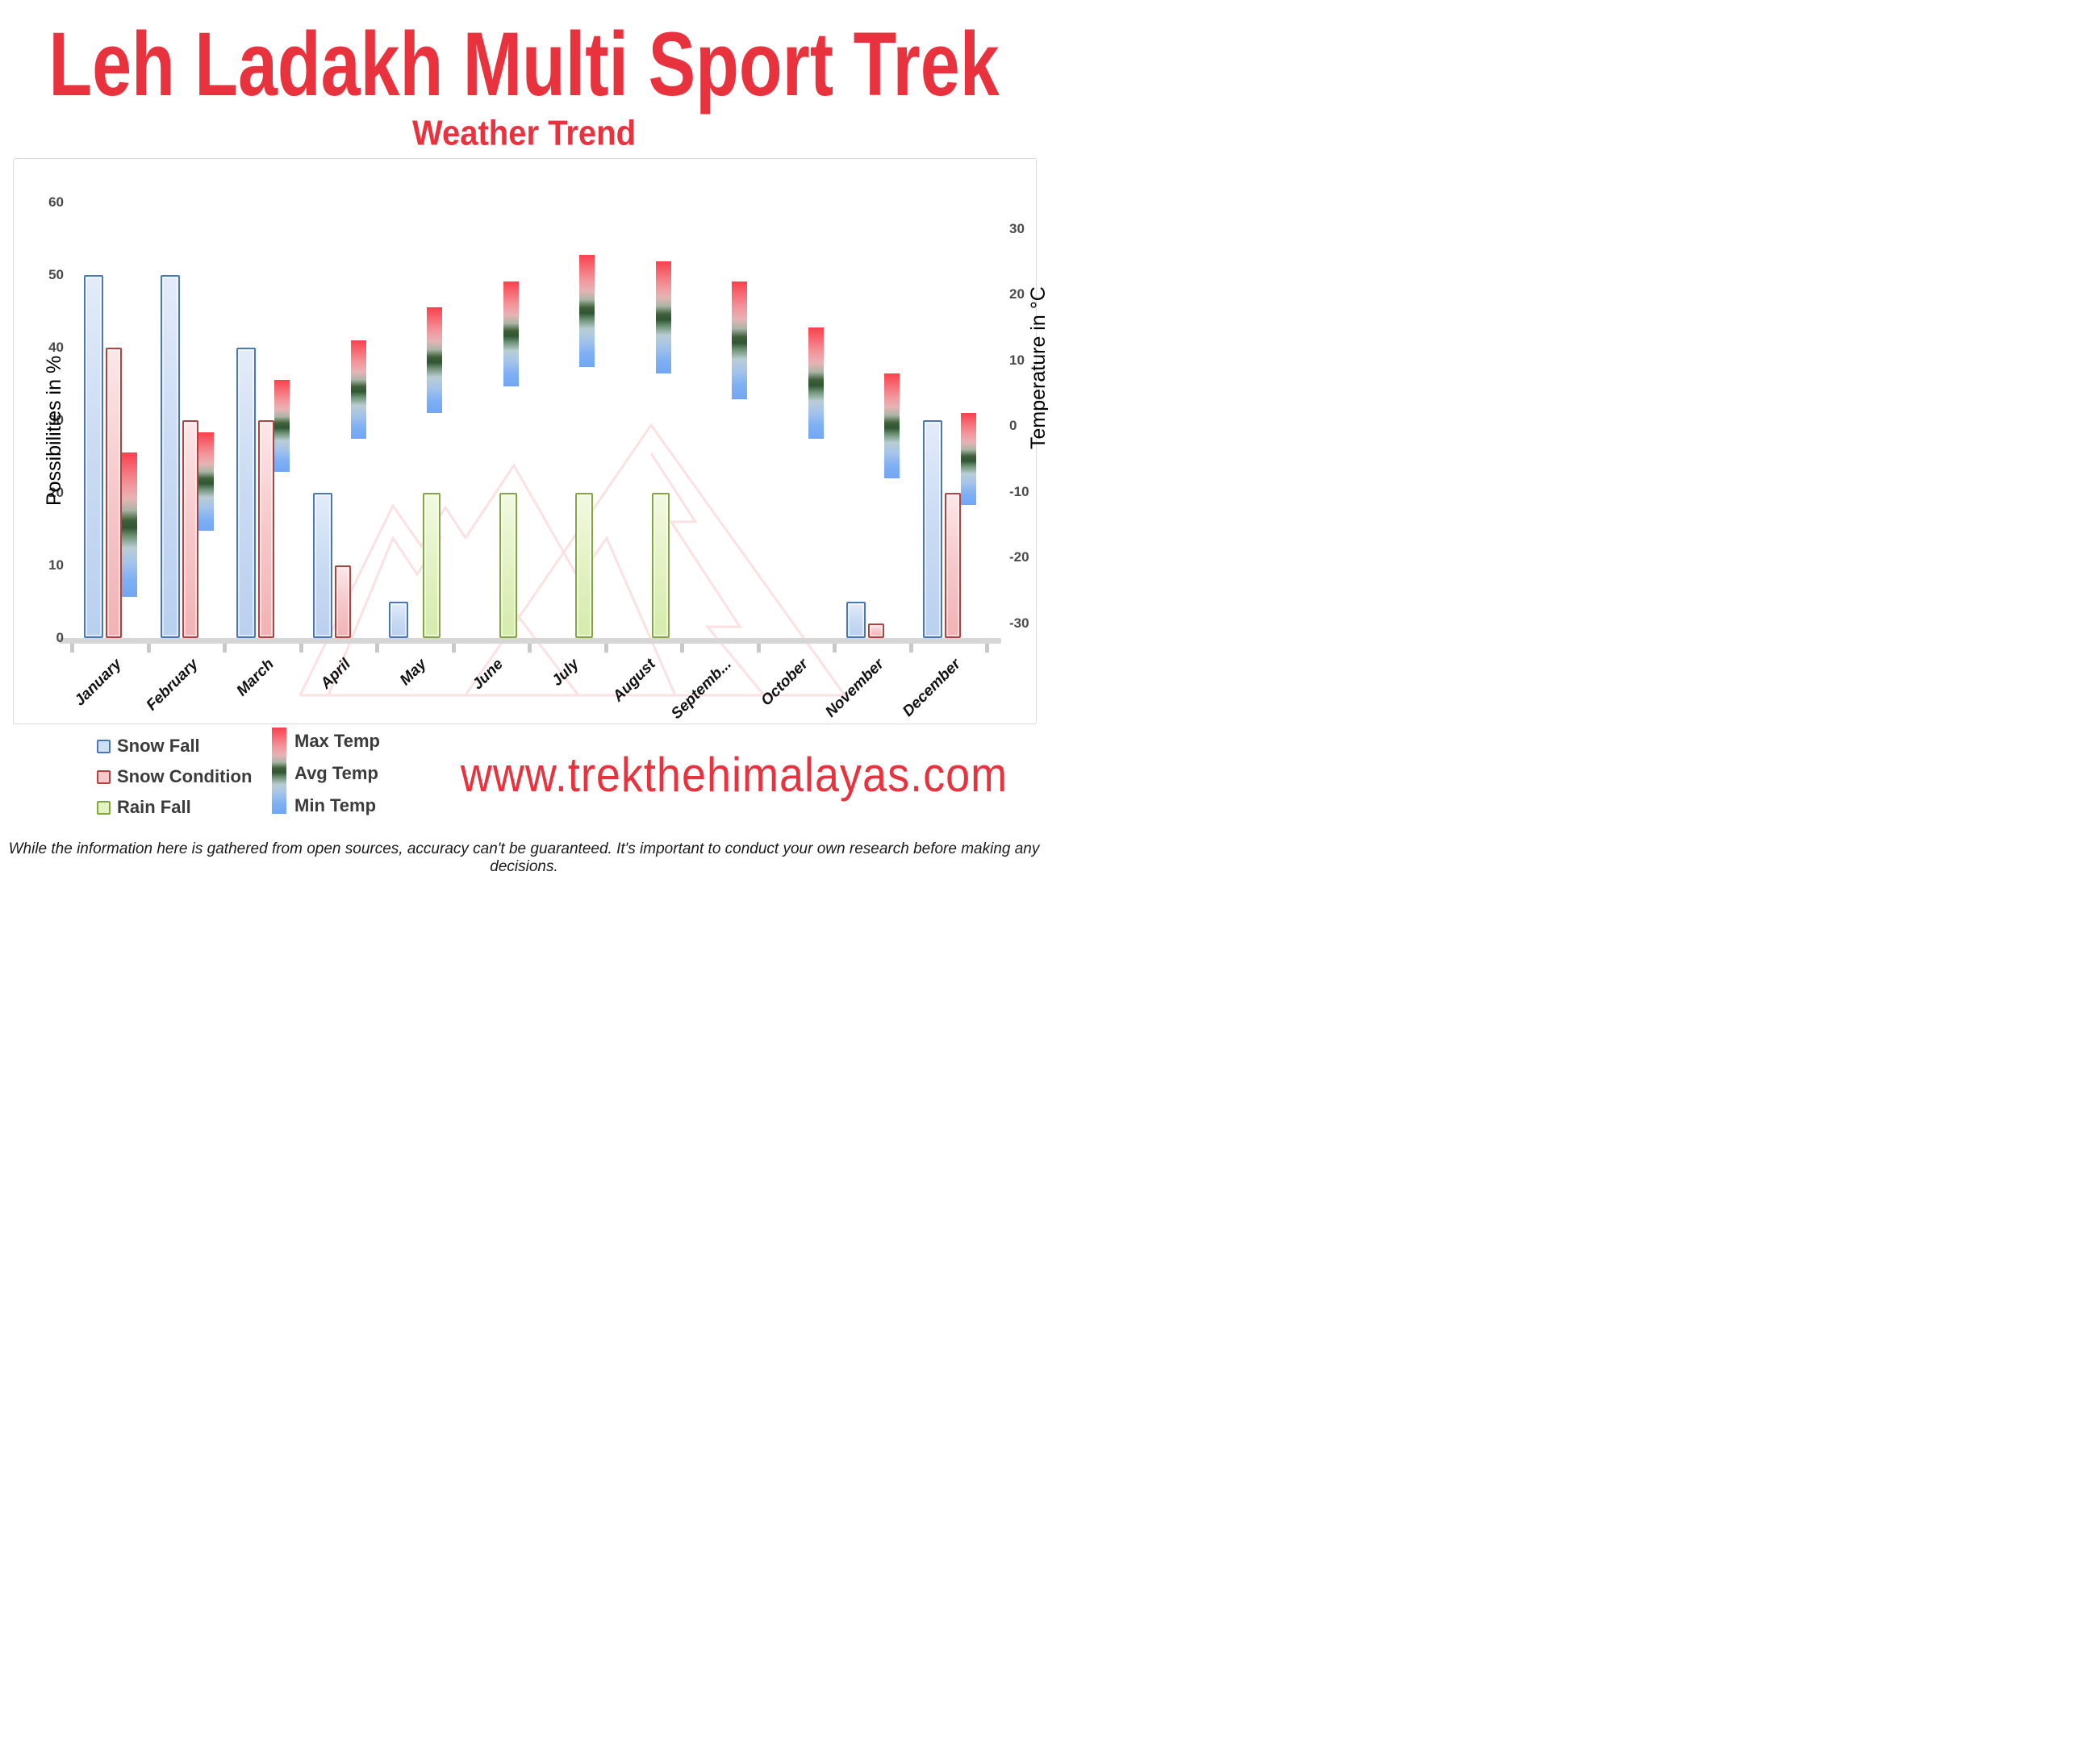 This screenshot has height=1764, width=2096. What do you see at coordinates (587, 311) in the screenshot?
I see `bar-temp-range-july` at bounding box center [587, 311].